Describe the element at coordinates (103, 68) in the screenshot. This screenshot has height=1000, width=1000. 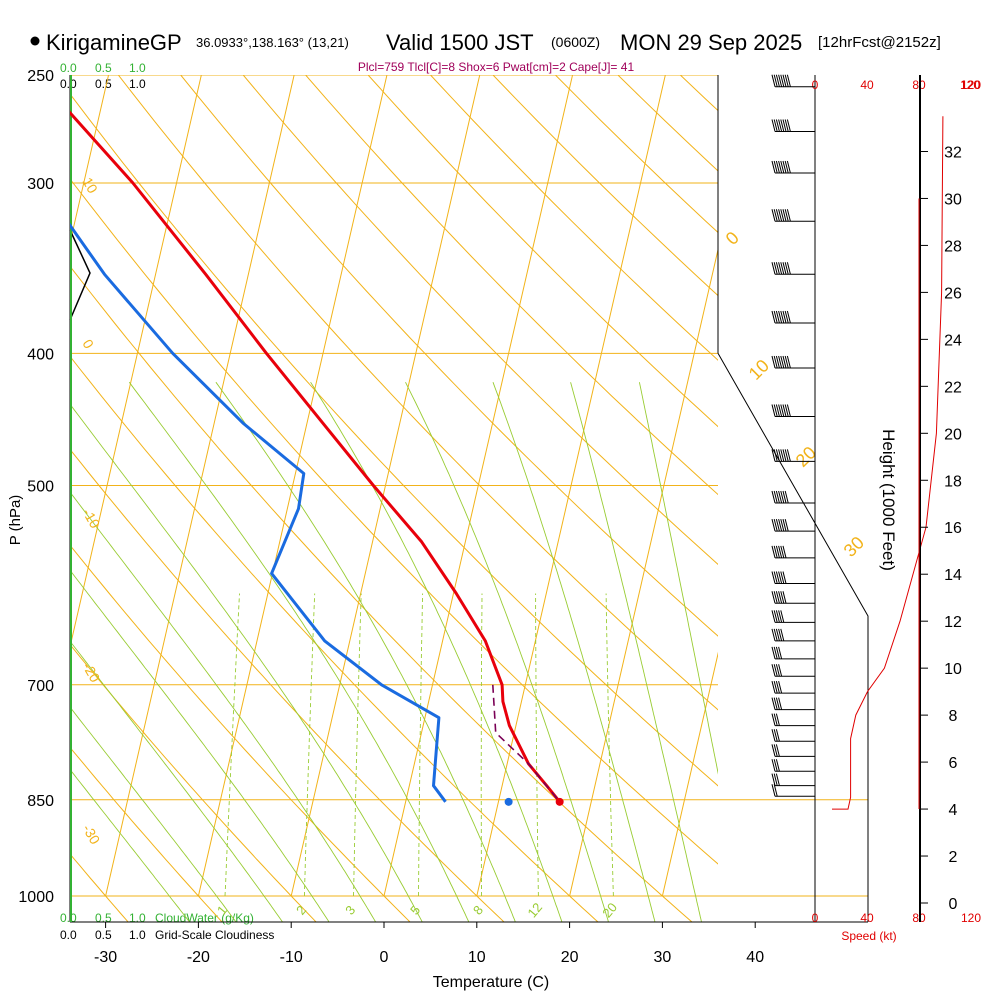
I see `cloudwater-scale-tick: 0.5` at that location.